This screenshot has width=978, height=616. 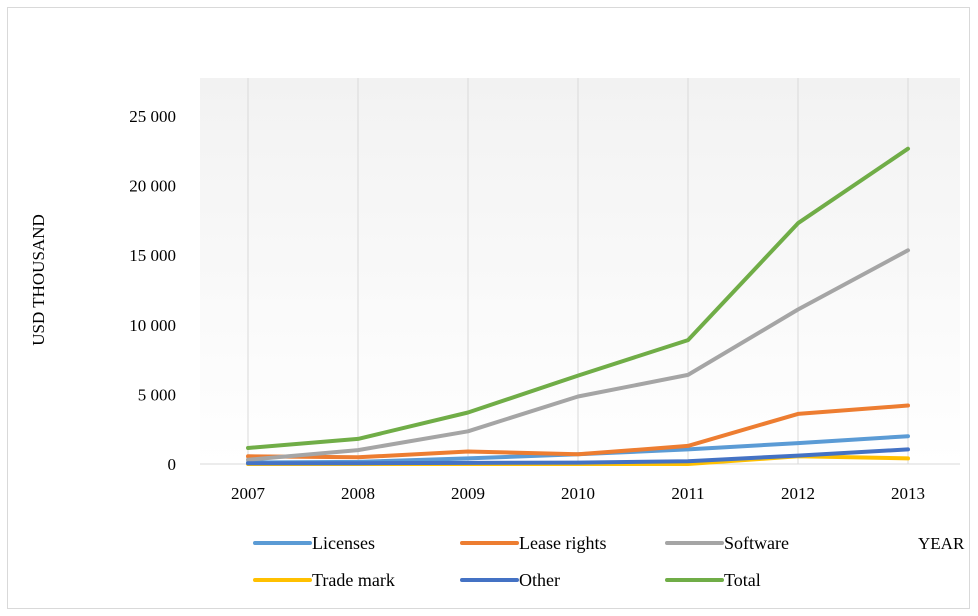 I want to click on x-tick-label: 2010, so click(x=578, y=493).